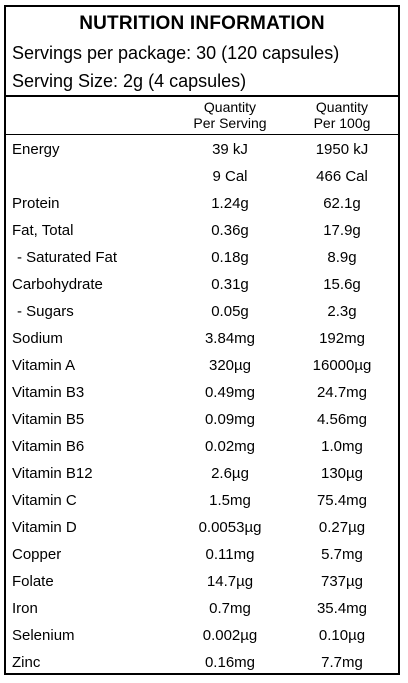  What do you see at coordinates (230, 230) in the screenshot?
I see `per-serving-value: 0.36g` at bounding box center [230, 230].